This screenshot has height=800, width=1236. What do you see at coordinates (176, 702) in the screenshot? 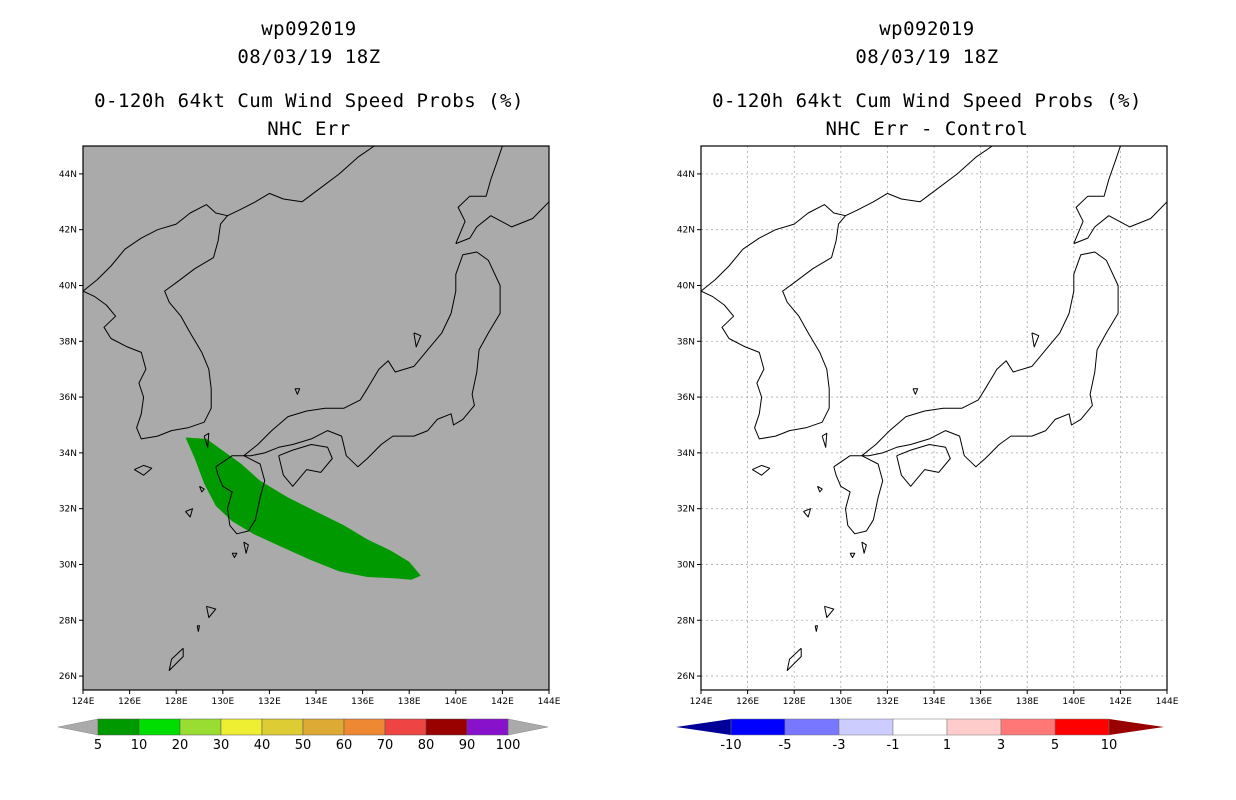
I see `x-tick-label: 128E` at bounding box center [176, 702].